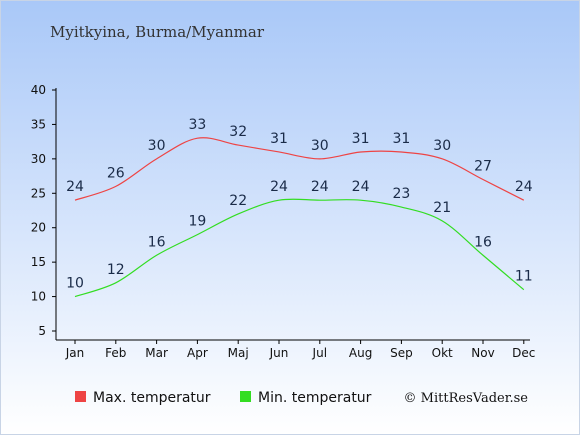 The image size is (580, 435). I want to click on data-label-max: 32, so click(238, 132).